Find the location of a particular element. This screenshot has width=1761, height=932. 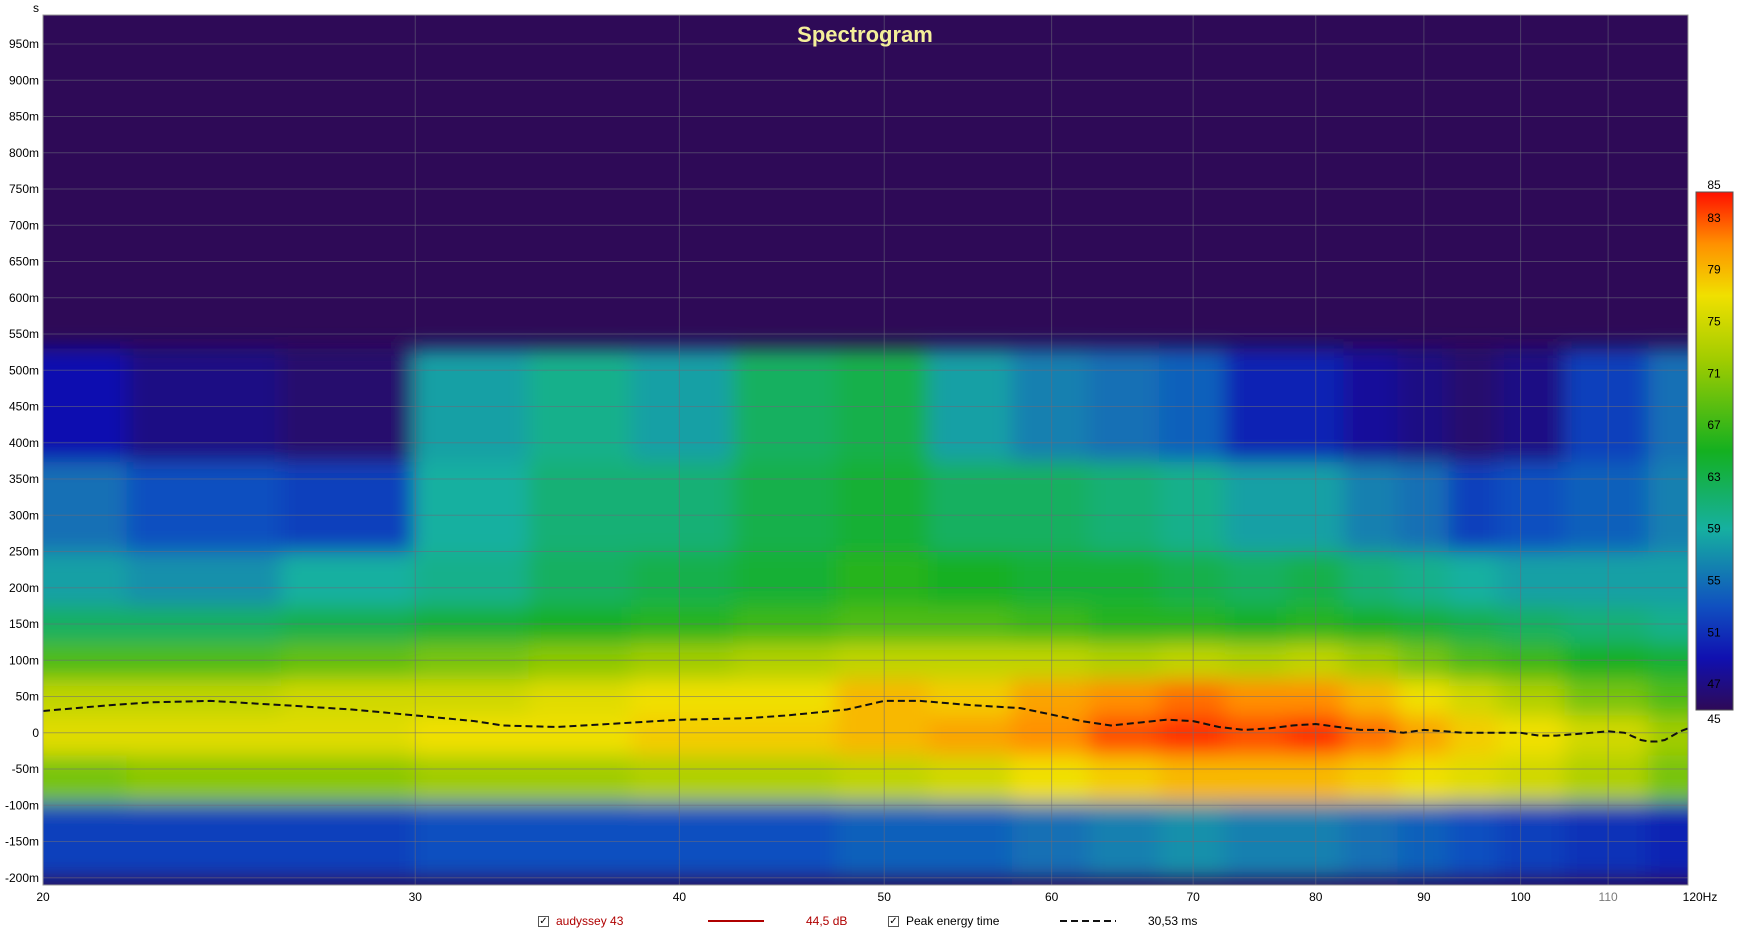

color-scale: 85 83 79 75 71 67 63 59 55 51 47 45 is located at coordinates (1714, 452).